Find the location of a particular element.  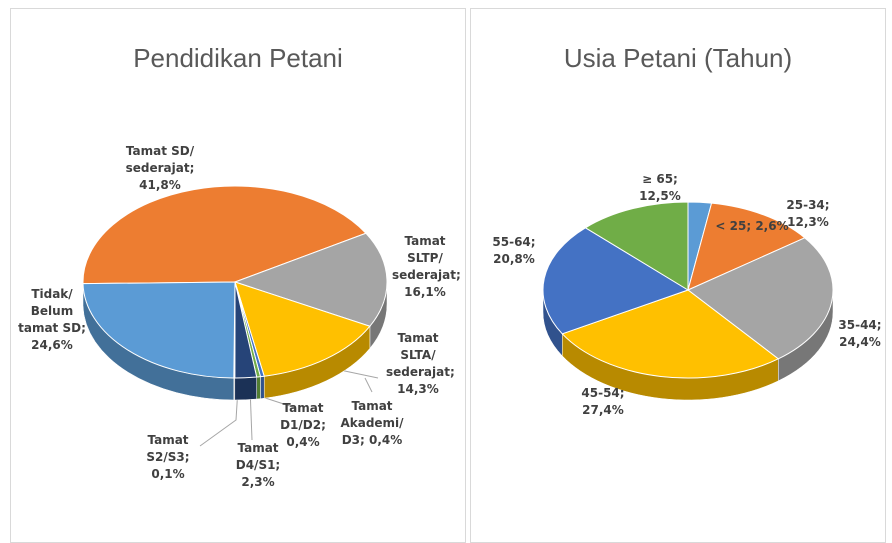

value-label: 0,1% is located at coordinates (168, 474).